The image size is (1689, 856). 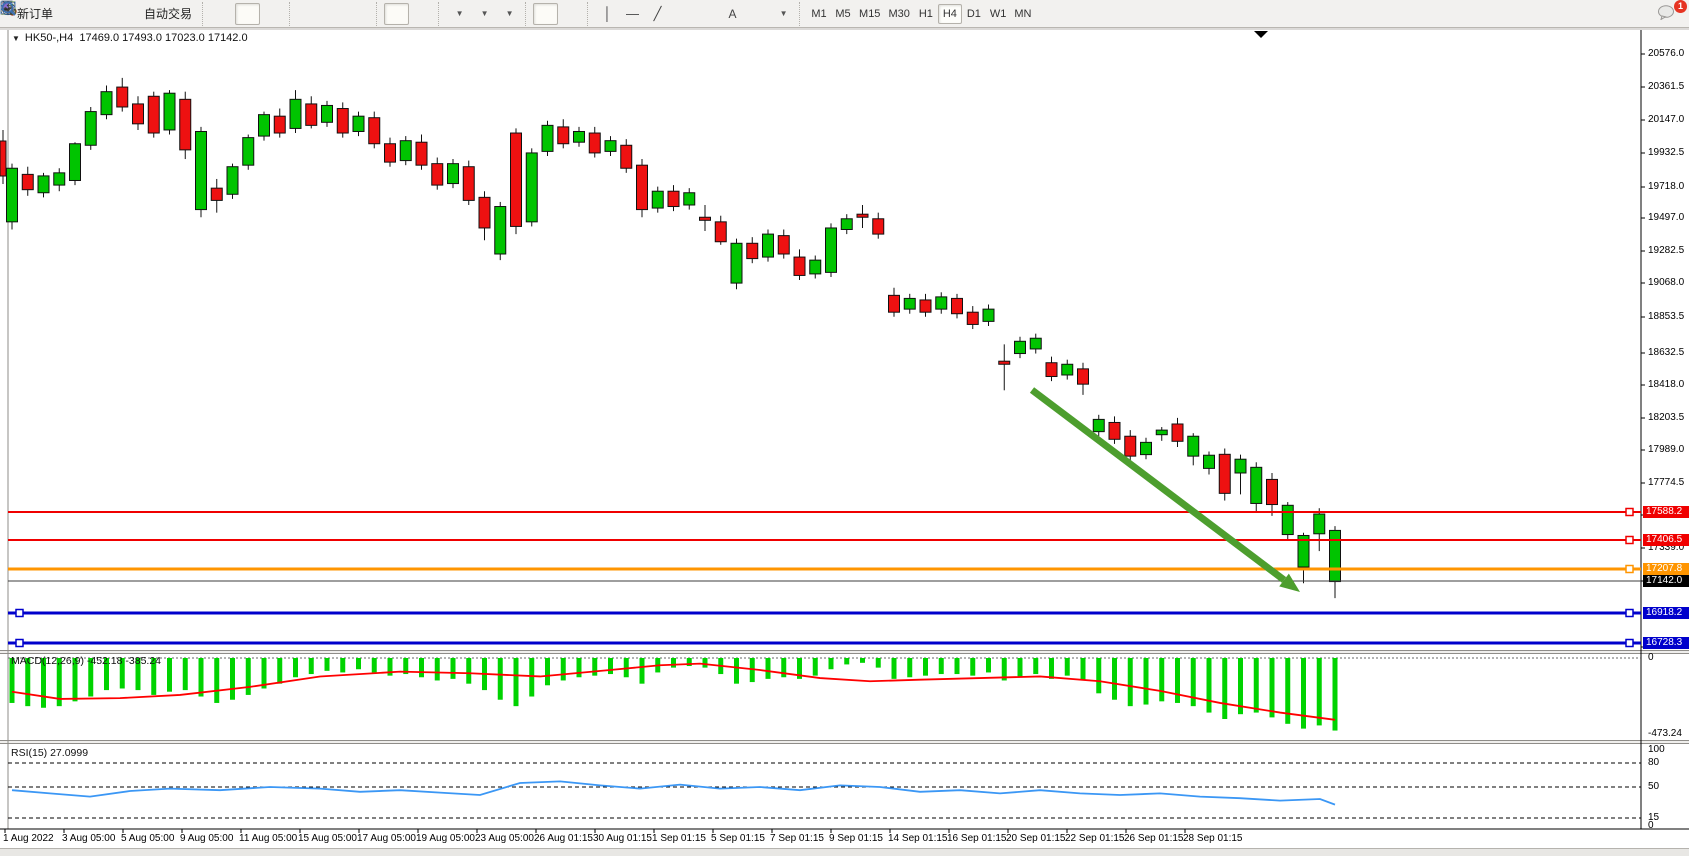 What do you see at coordinates (1671, 12) in the screenshot?
I see `notifications-button: 1` at bounding box center [1671, 12].